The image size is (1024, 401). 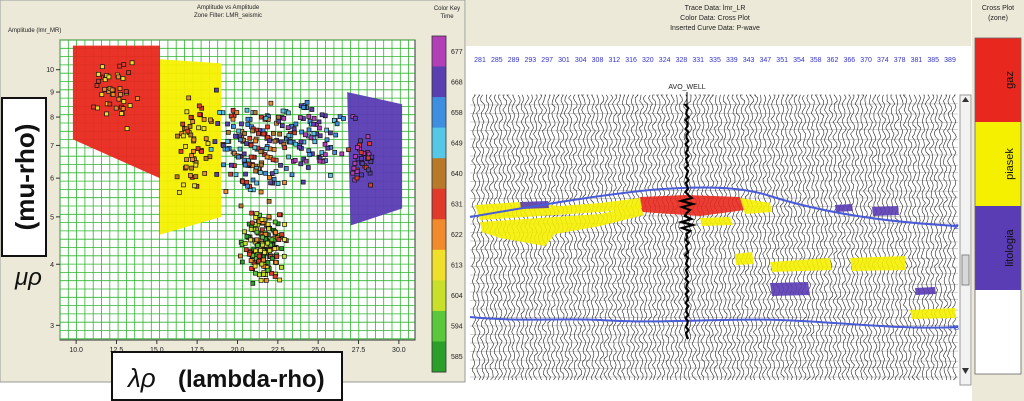 I want to click on mu-rho-symbol: μρ, so click(x=28, y=277).